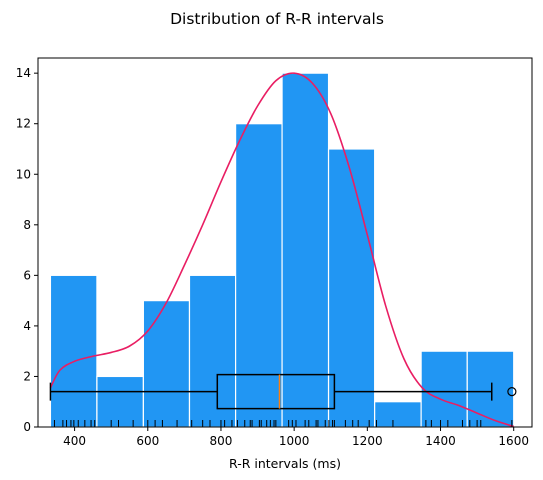 This screenshot has width=543, height=480. I want to click on y-tick-label: 14, so click(23, 73).